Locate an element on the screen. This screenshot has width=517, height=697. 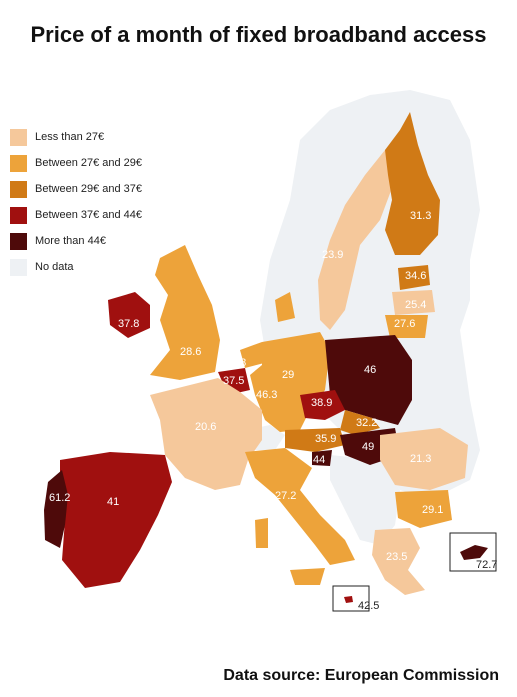
label-estonia: 34.6 is located at coordinates (415, 276).